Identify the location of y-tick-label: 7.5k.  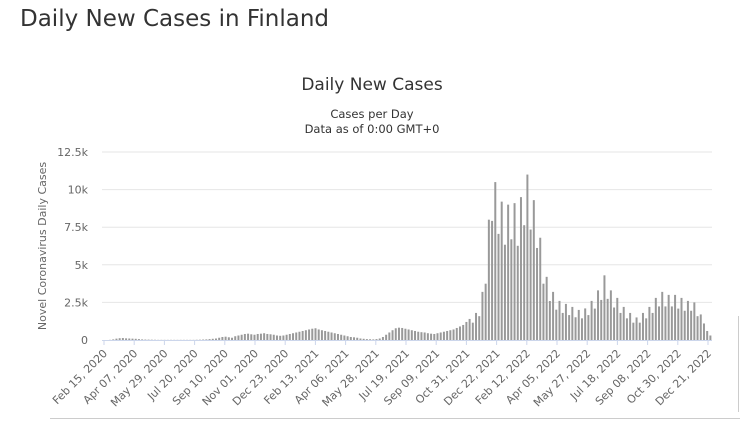
(76, 227).